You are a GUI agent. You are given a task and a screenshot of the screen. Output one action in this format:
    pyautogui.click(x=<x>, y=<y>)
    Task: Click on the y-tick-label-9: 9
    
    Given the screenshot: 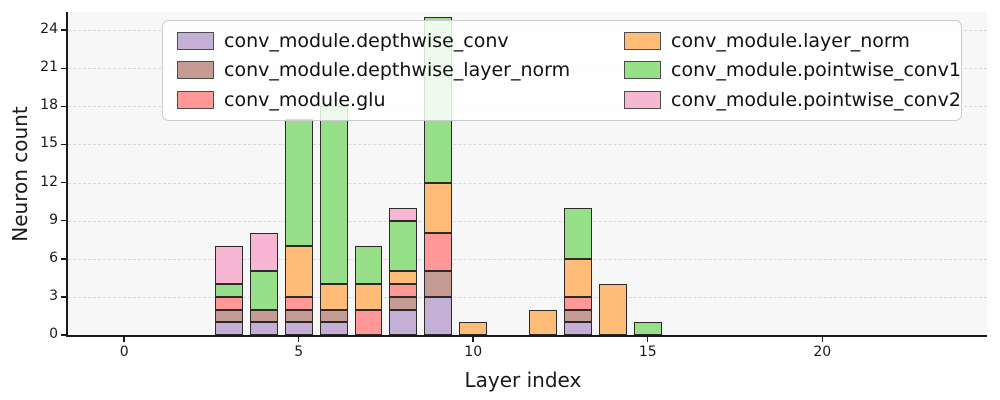 What is the action you would take?
    pyautogui.click(x=53, y=219)
    